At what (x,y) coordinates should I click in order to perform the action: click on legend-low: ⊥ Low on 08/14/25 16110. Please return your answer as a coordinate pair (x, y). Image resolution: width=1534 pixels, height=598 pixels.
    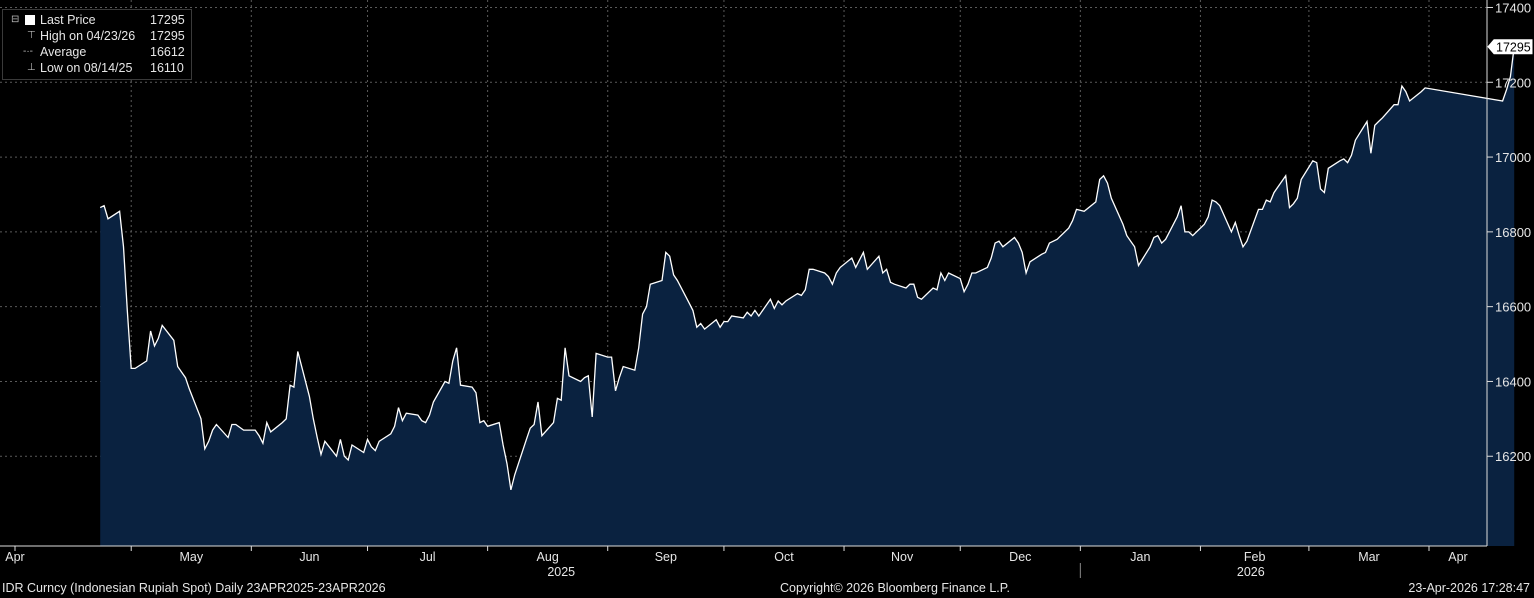
    Looking at the image, I should click on (96, 68).